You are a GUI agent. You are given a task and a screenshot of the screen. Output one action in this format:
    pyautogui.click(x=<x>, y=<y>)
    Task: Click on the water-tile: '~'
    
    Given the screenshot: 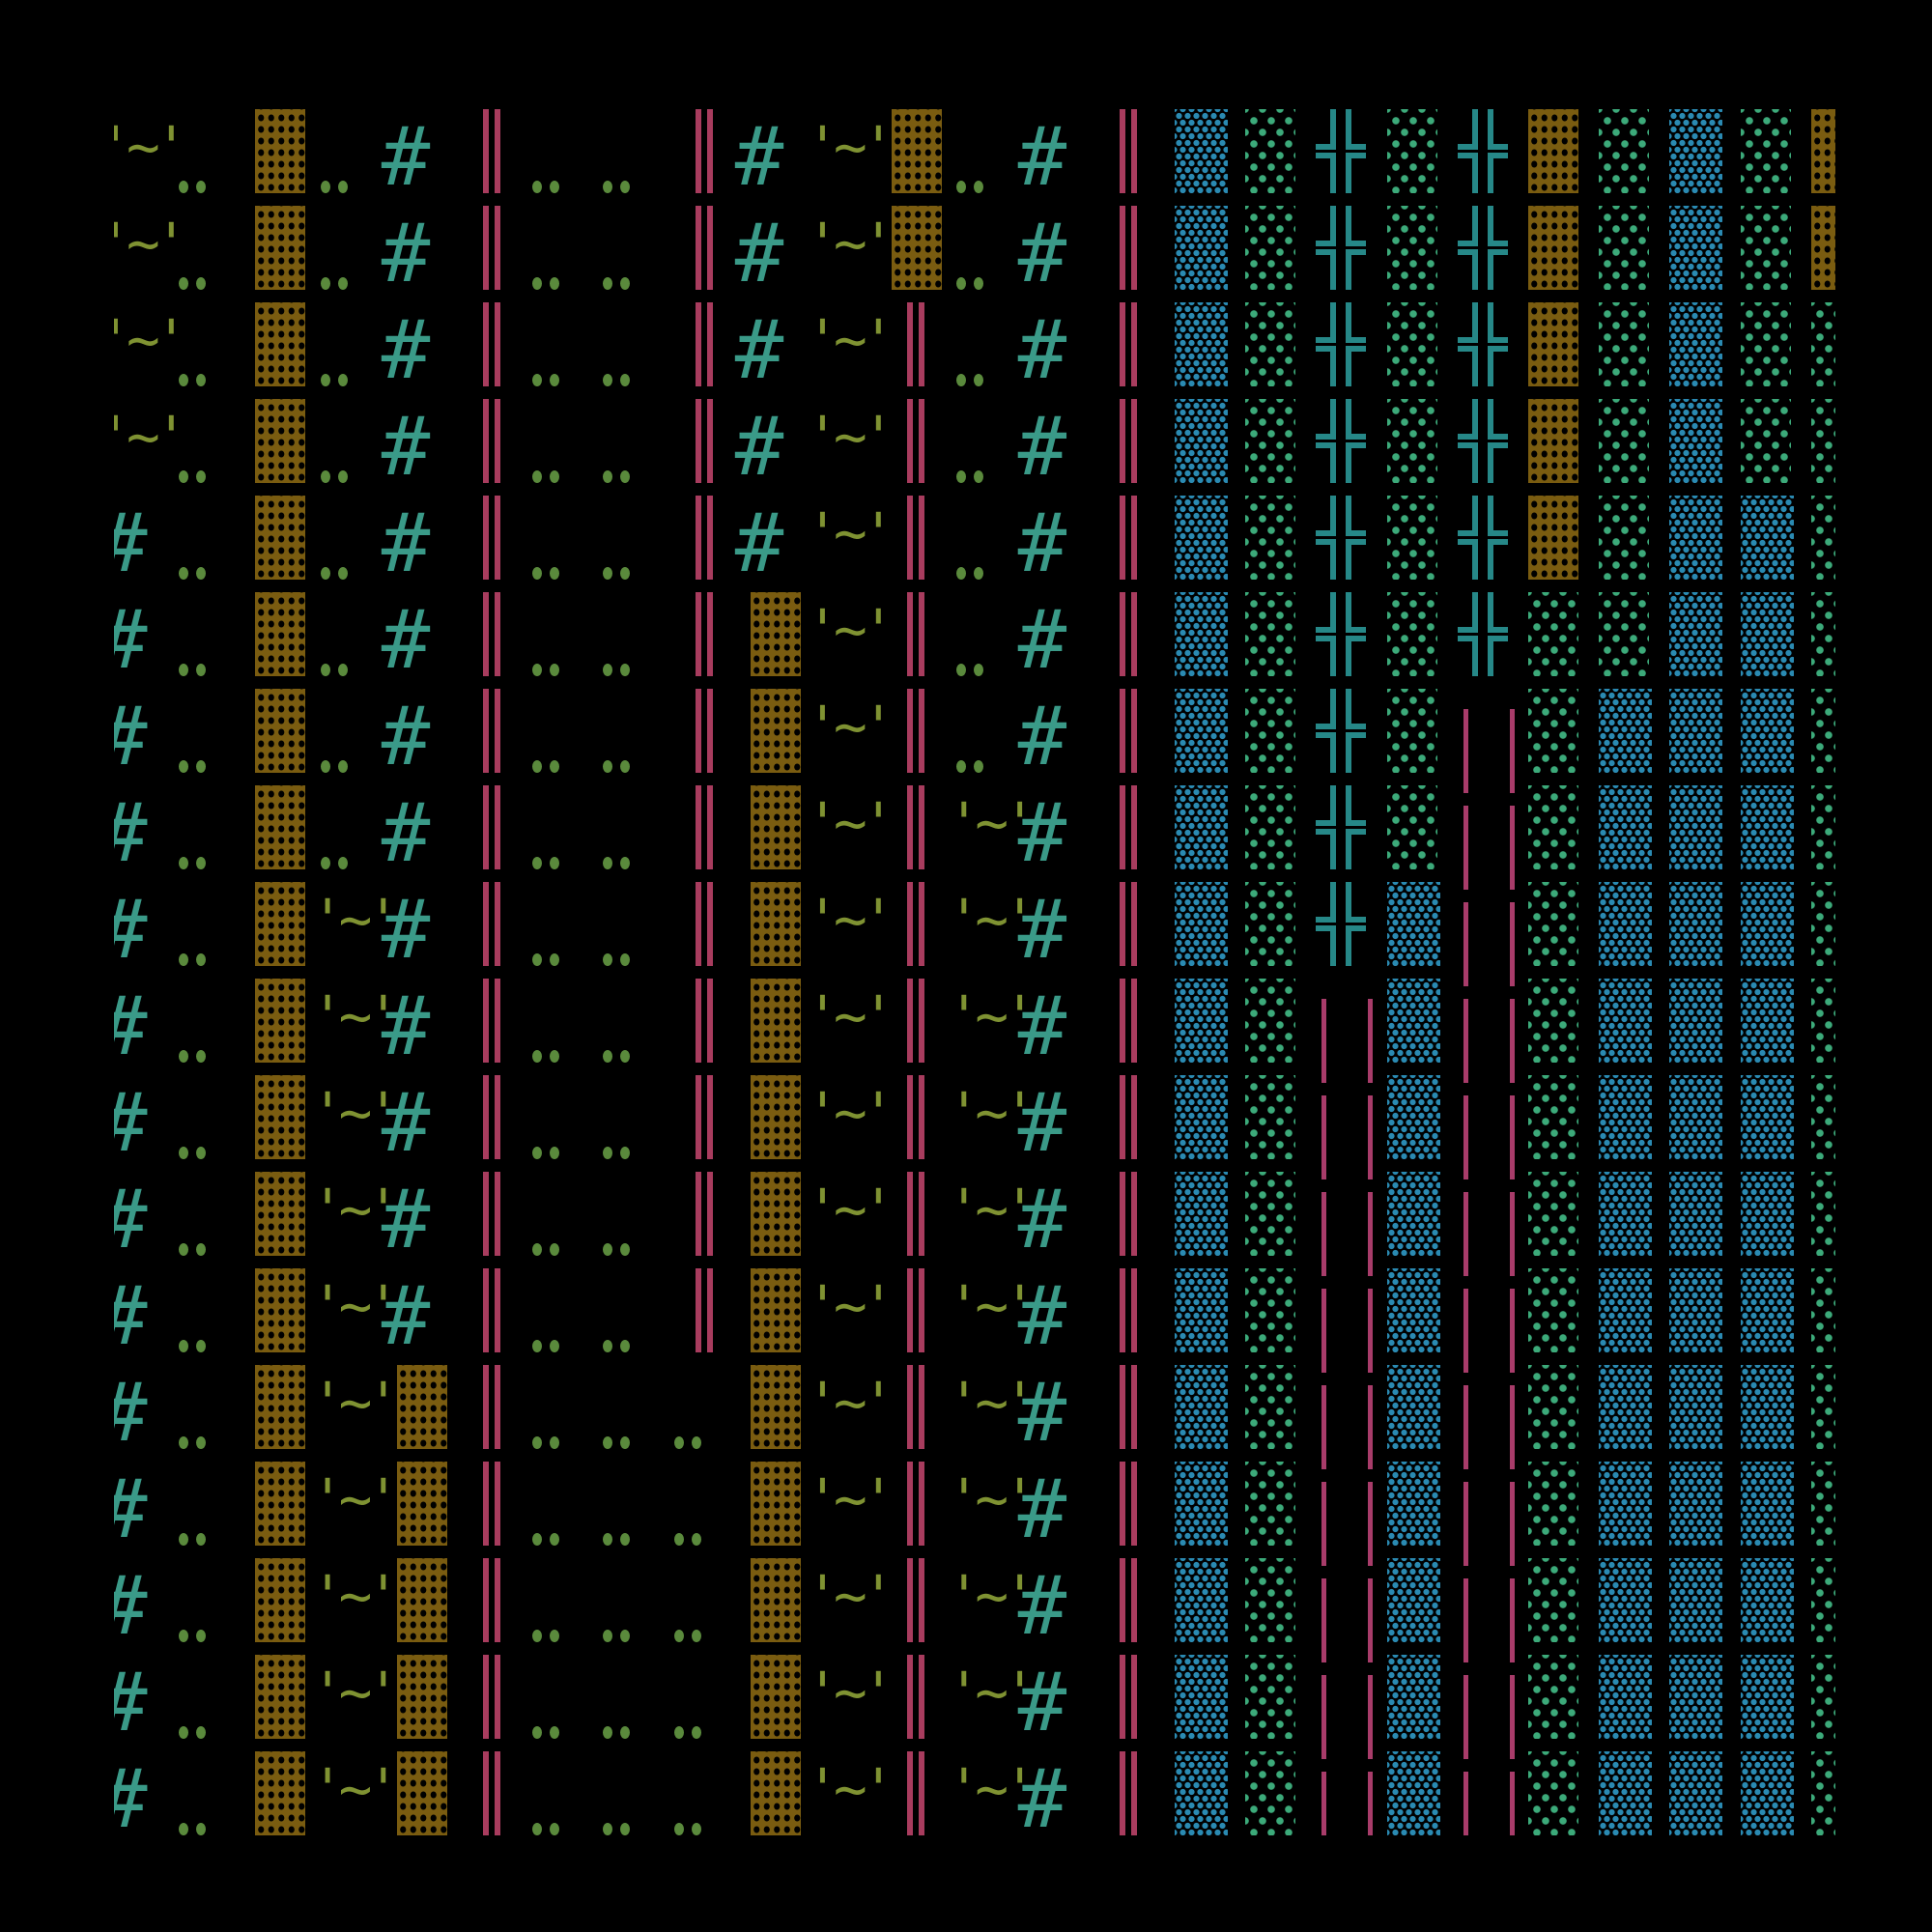 What is the action you would take?
    pyautogui.click(x=355, y=1209)
    